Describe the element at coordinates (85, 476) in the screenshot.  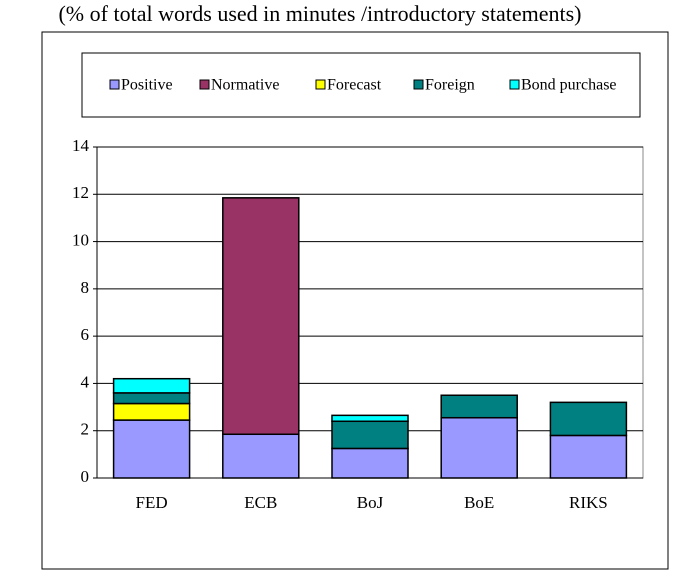
I see `y-tick-label: 0` at that location.